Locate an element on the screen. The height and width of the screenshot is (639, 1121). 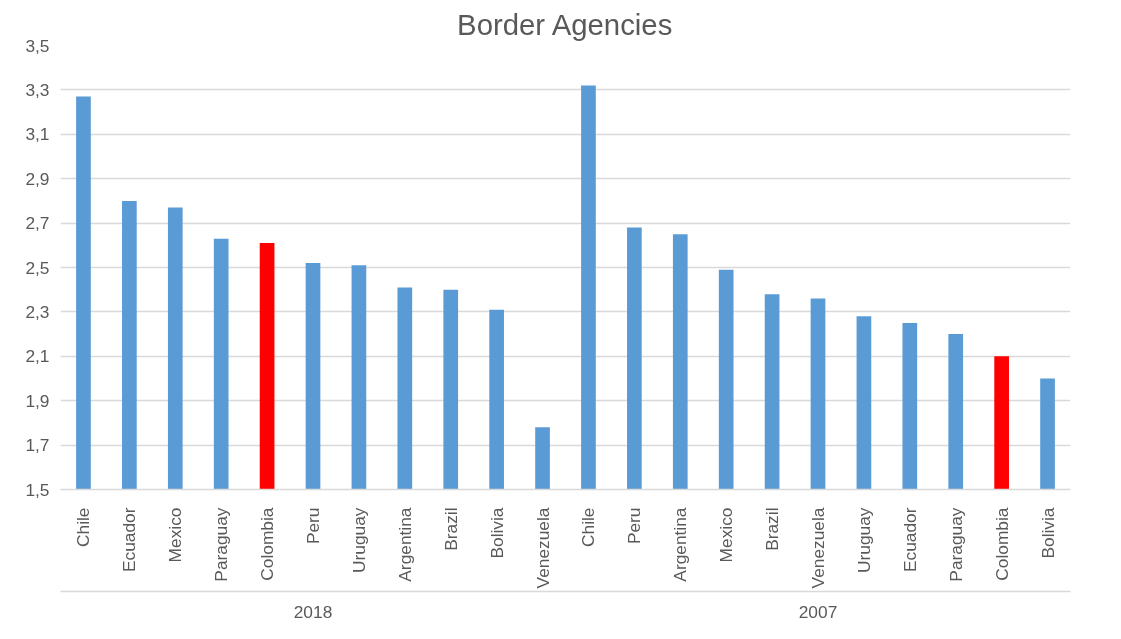
text: 2018 is located at coordinates (313, 611).